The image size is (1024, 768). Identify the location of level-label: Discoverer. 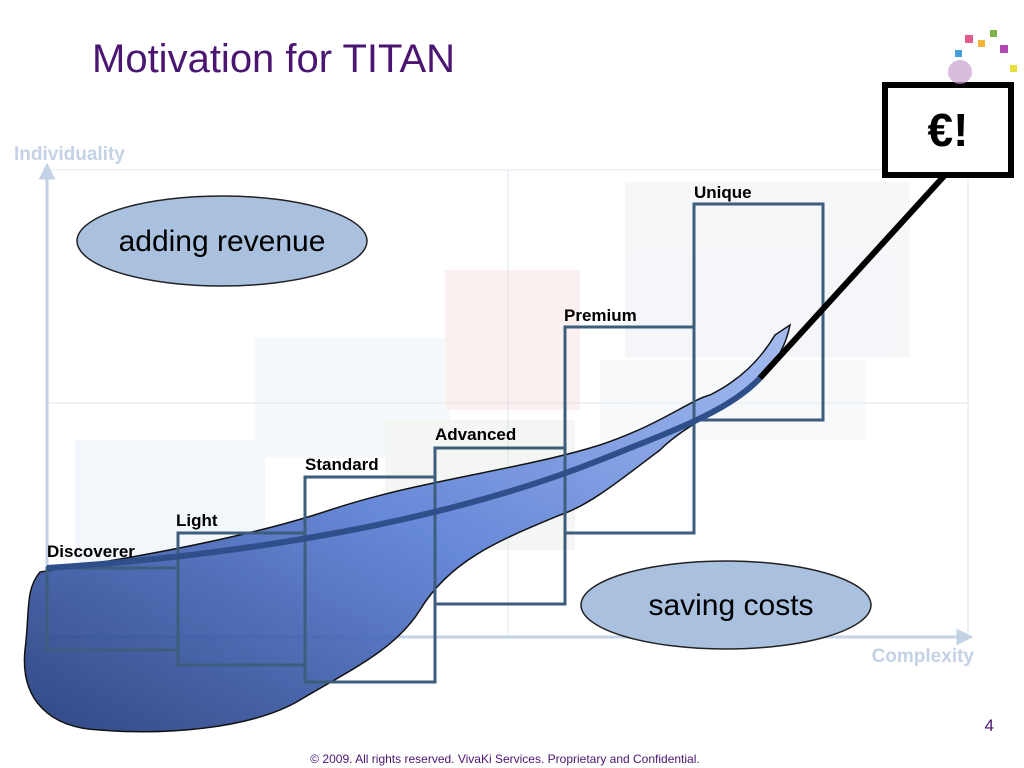
(91, 551).